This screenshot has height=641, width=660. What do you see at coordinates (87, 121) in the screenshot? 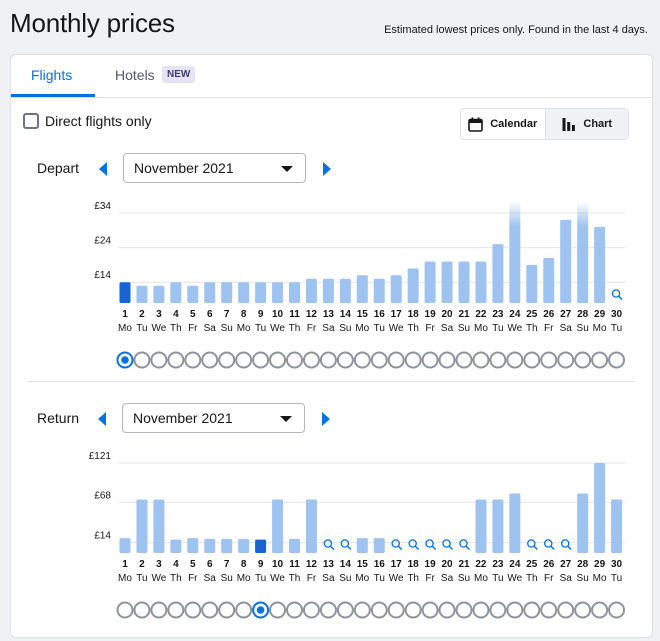
I see `direct-flights-toggle: Direct flights only` at bounding box center [87, 121].